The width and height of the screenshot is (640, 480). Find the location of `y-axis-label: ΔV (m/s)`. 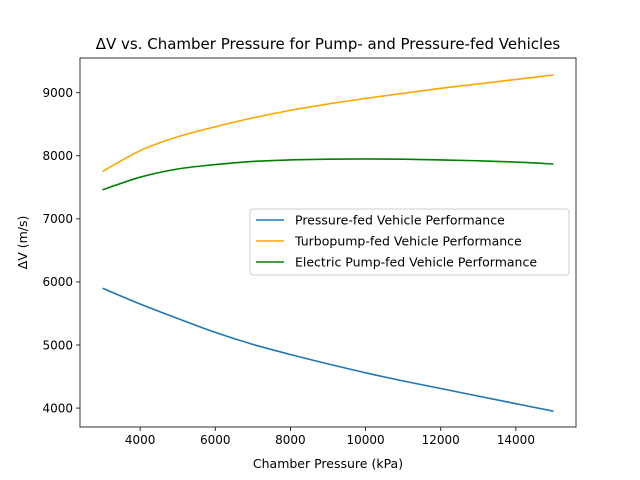

y-axis-label: ΔV (m/s) is located at coordinates (22, 243).